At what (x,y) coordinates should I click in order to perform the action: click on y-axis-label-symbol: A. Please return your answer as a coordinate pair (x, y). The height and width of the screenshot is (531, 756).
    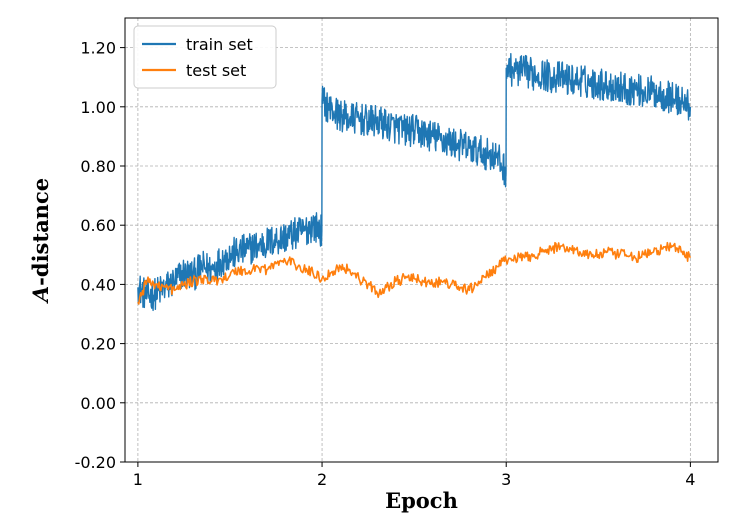
    Looking at the image, I should click on (40, 295).